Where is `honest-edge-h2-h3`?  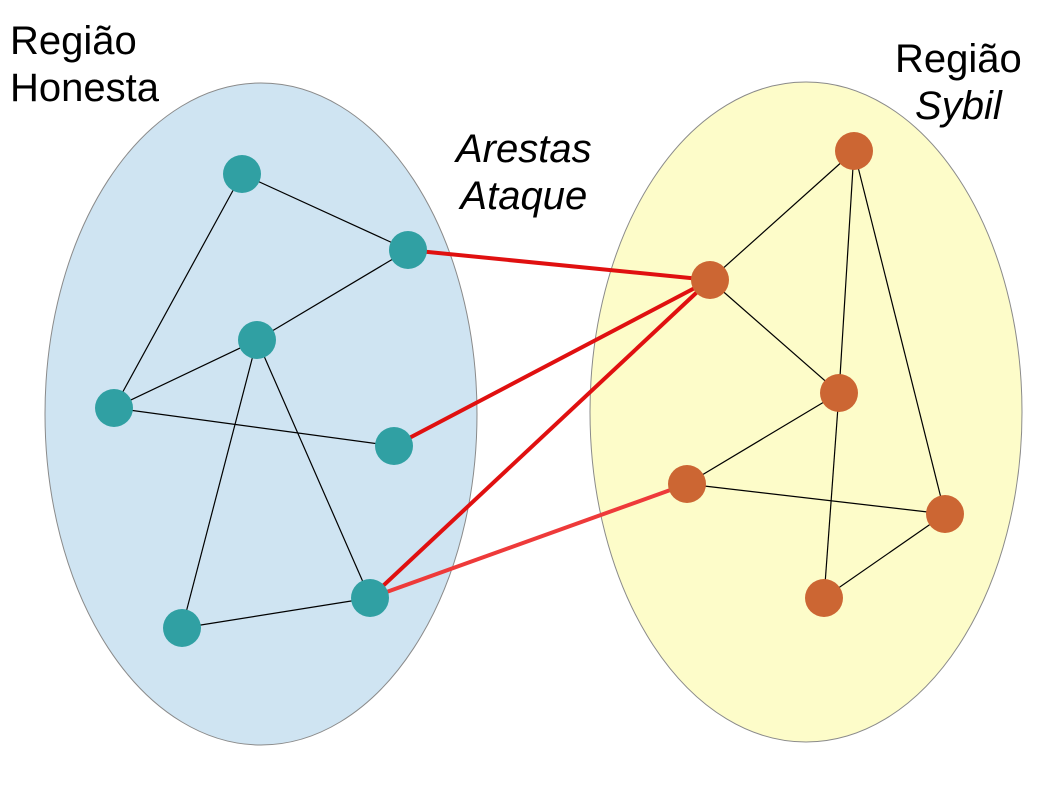 honest-edge-h2-h3 is located at coordinates (332, 295).